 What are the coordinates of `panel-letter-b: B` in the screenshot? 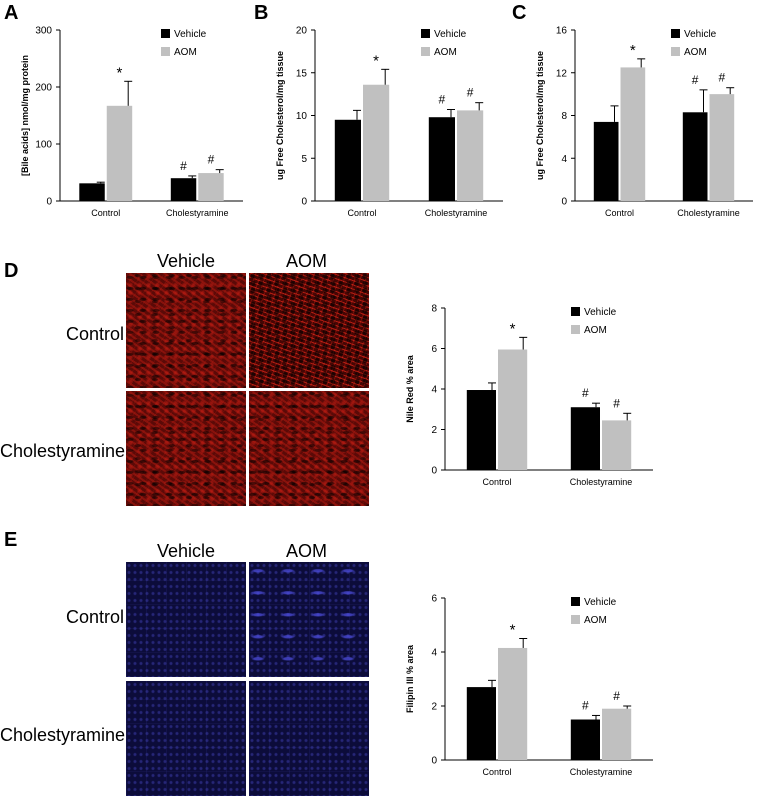 It's located at (261, 13).